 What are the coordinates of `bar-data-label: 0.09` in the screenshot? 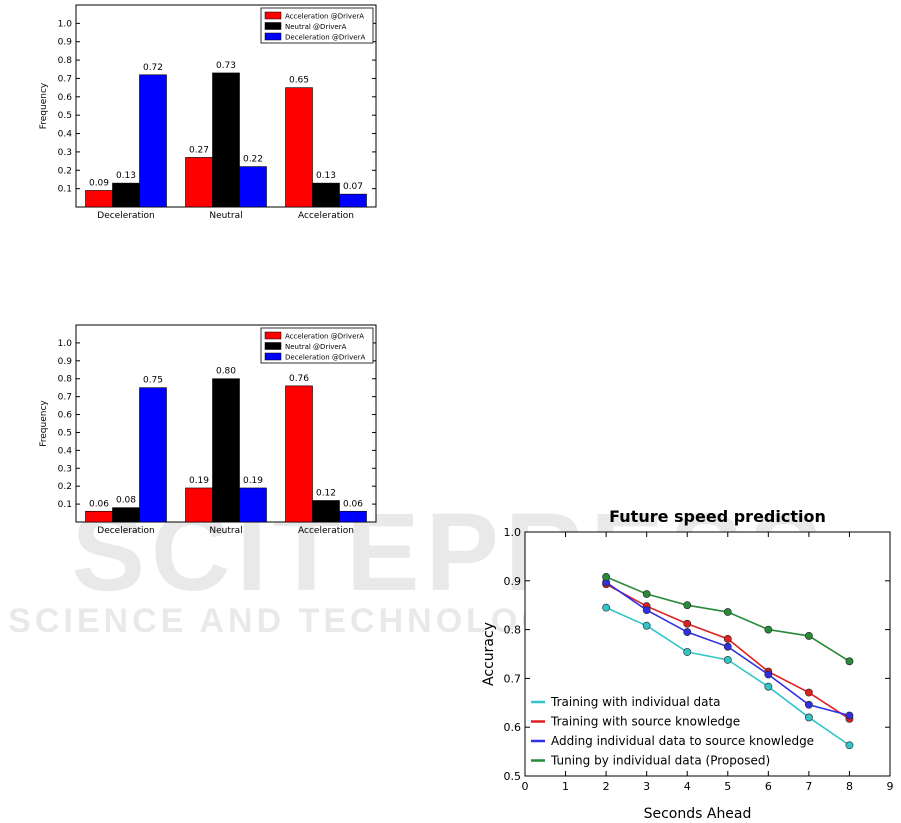 It's located at (99, 183).